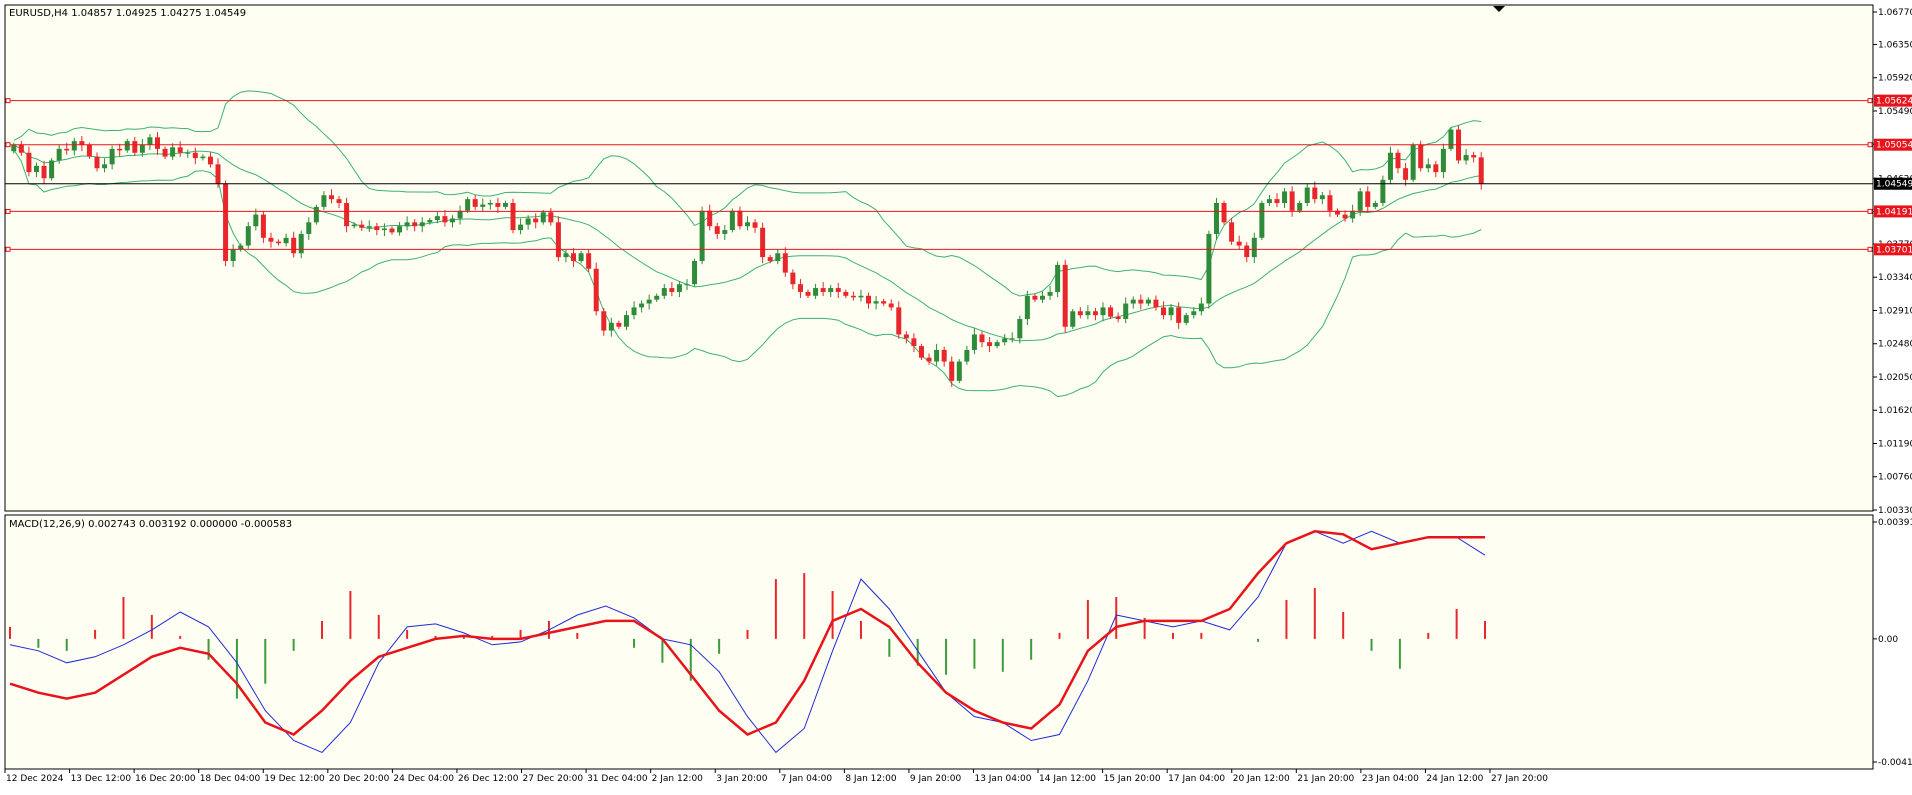 This screenshot has height=795, width=1912. I want to click on chart-shift-marker-icon, so click(1499, 9).